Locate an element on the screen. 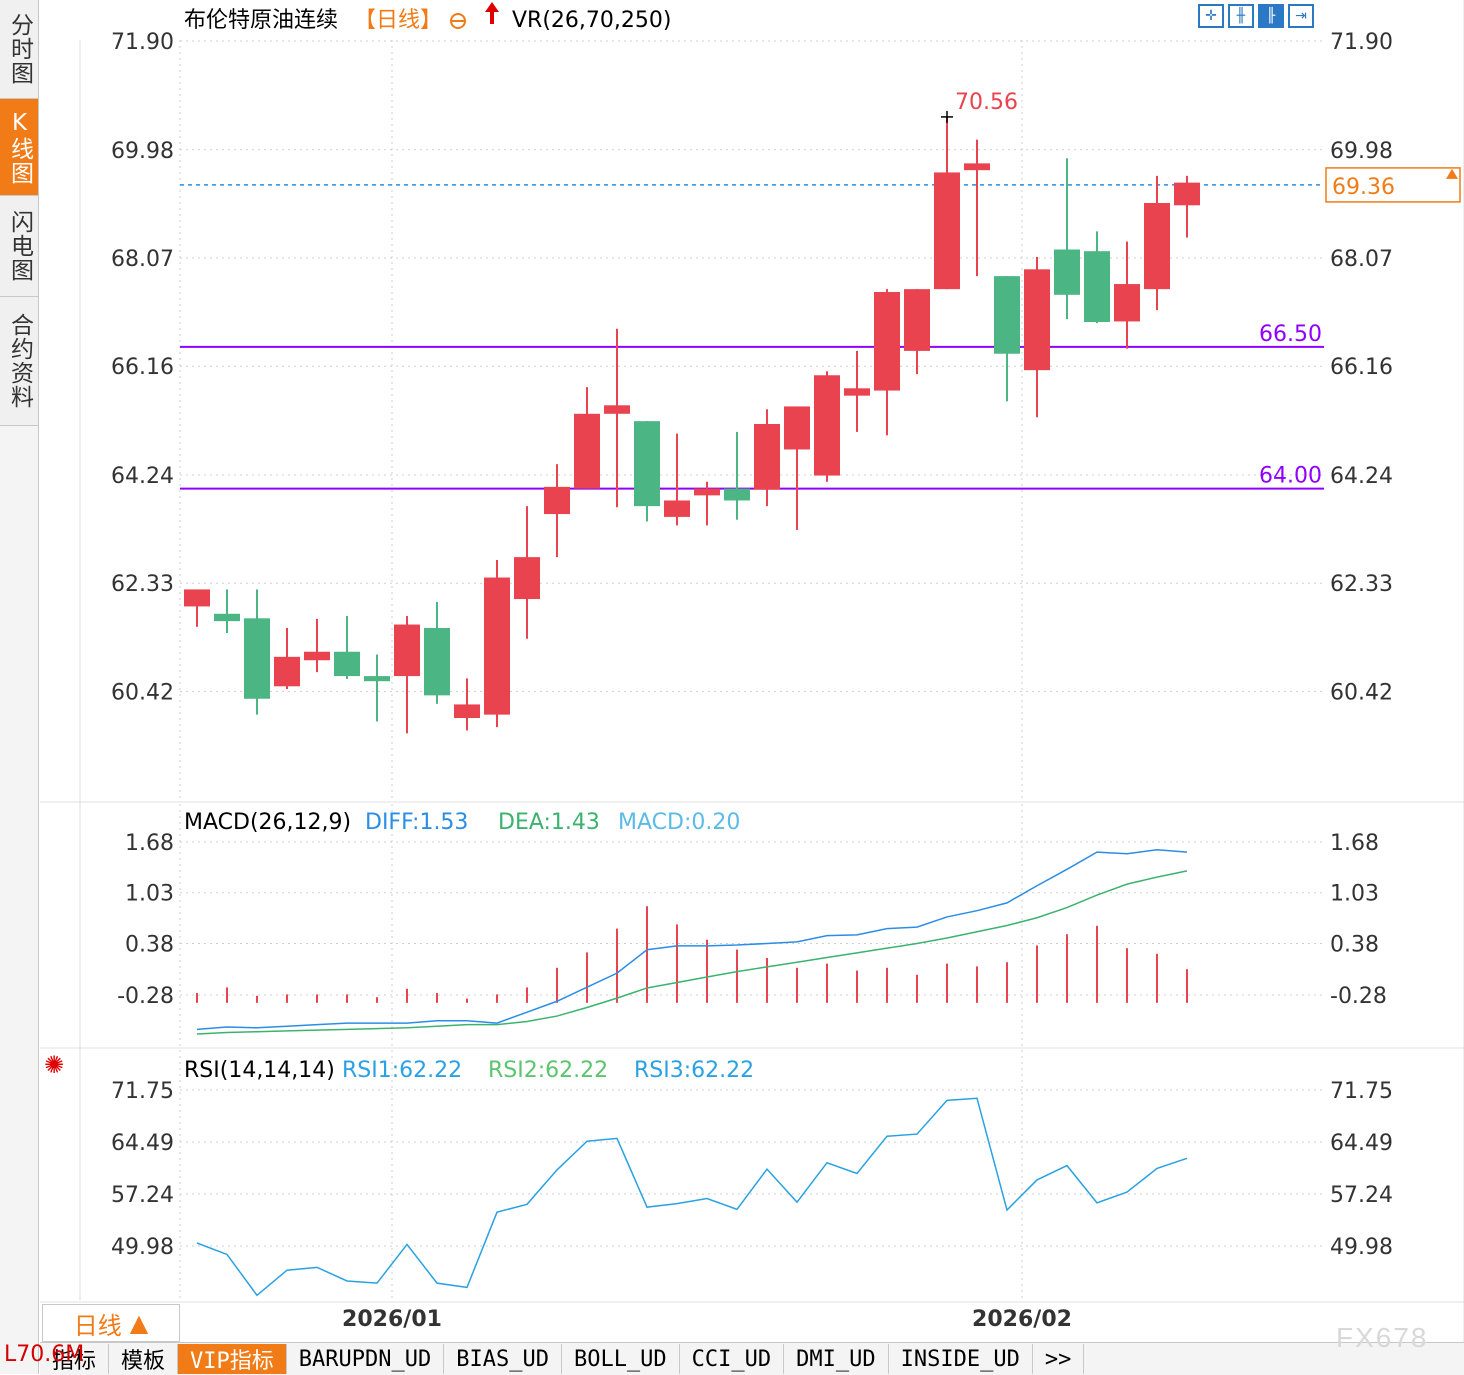 This screenshot has height=1375, width=1464. indicator-tab: DMI_UD is located at coordinates (836, 1359).